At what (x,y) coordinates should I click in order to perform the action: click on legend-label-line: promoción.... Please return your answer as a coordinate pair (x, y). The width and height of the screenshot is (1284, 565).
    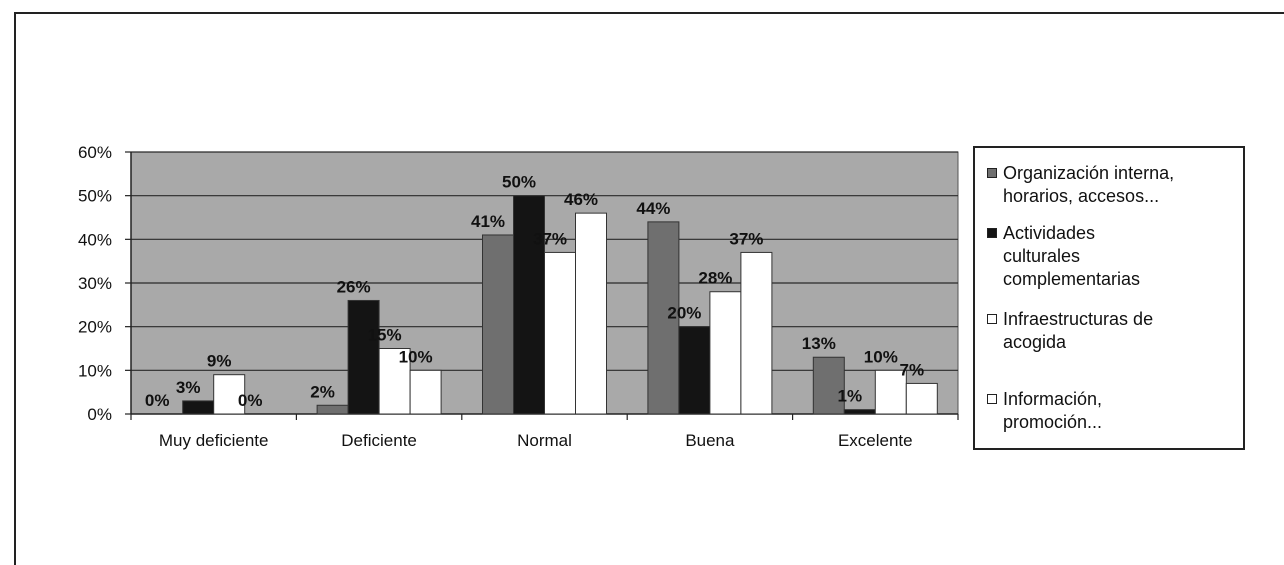
    Looking at the image, I should click on (1053, 422).